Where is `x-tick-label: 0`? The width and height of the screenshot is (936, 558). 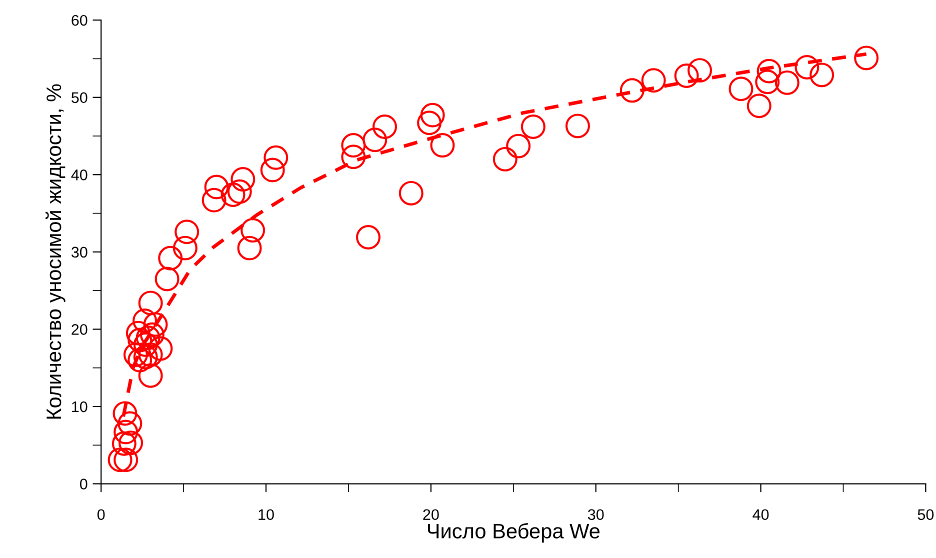
x-tick-label: 0 is located at coordinates (101, 514).